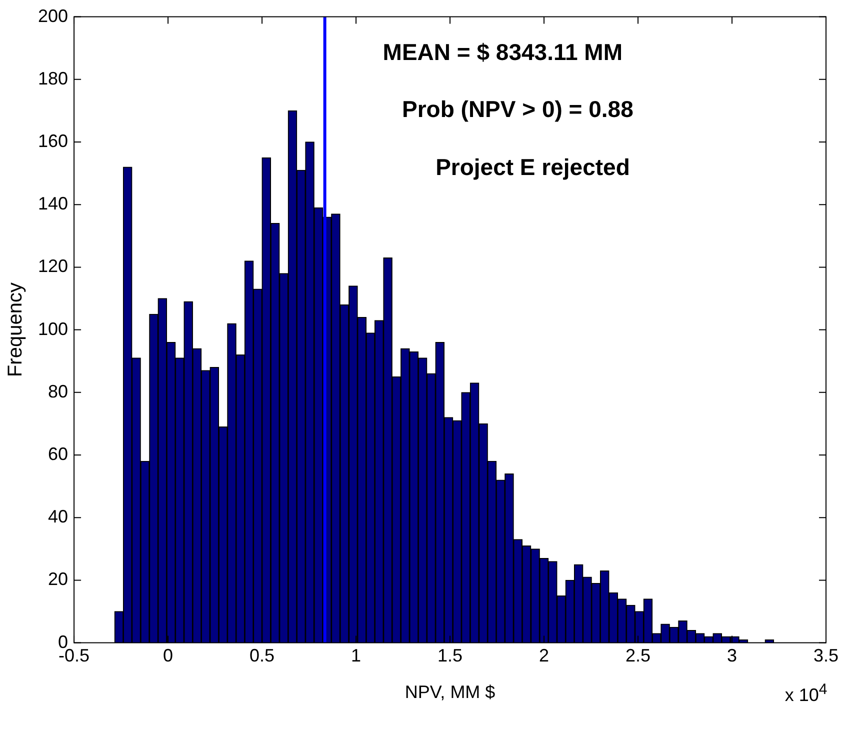  What do you see at coordinates (15, 330) in the screenshot?
I see `y-axis-title: Frequency` at bounding box center [15, 330].